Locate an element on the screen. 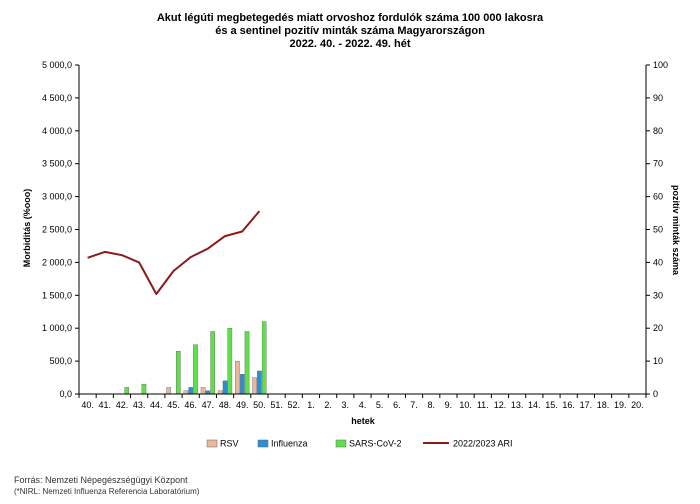  right-y-tick-label: 100 is located at coordinates (660, 65).